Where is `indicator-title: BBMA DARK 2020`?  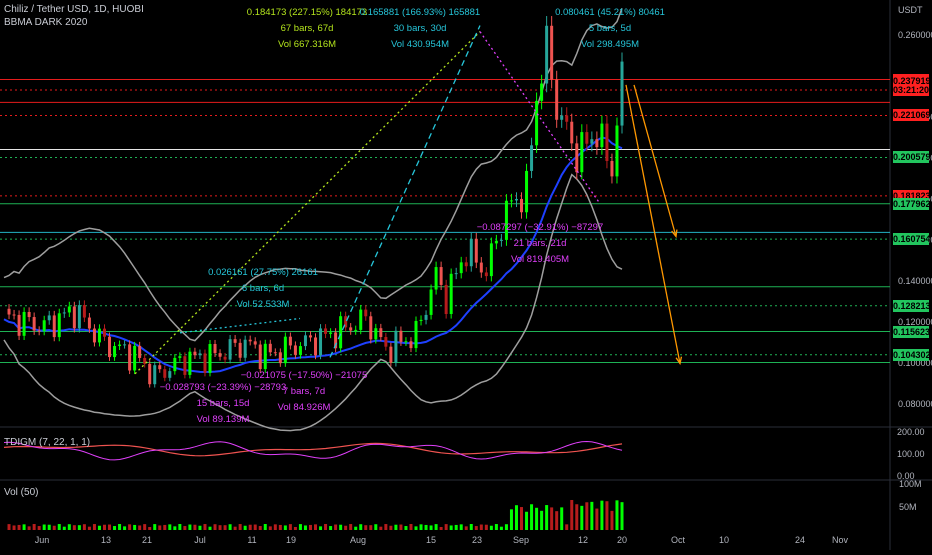 indicator-title: BBMA DARK 2020 is located at coordinates (46, 22).